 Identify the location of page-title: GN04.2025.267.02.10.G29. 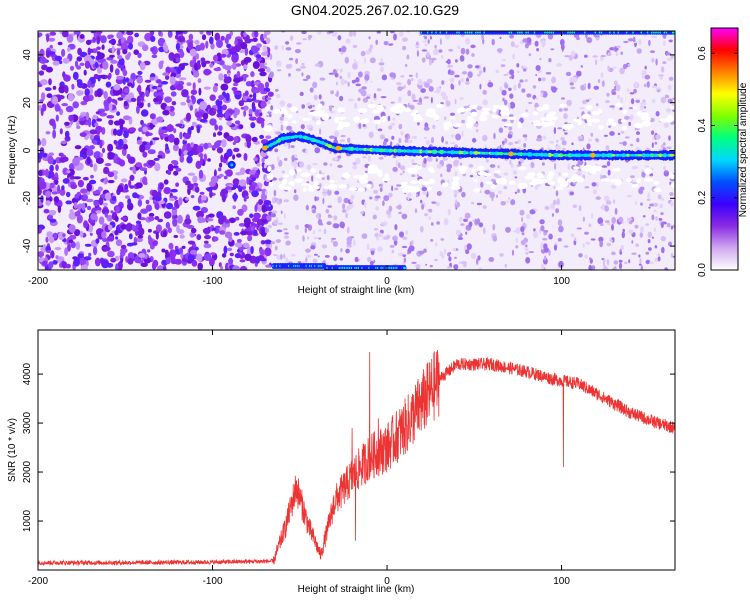
(375, 10).